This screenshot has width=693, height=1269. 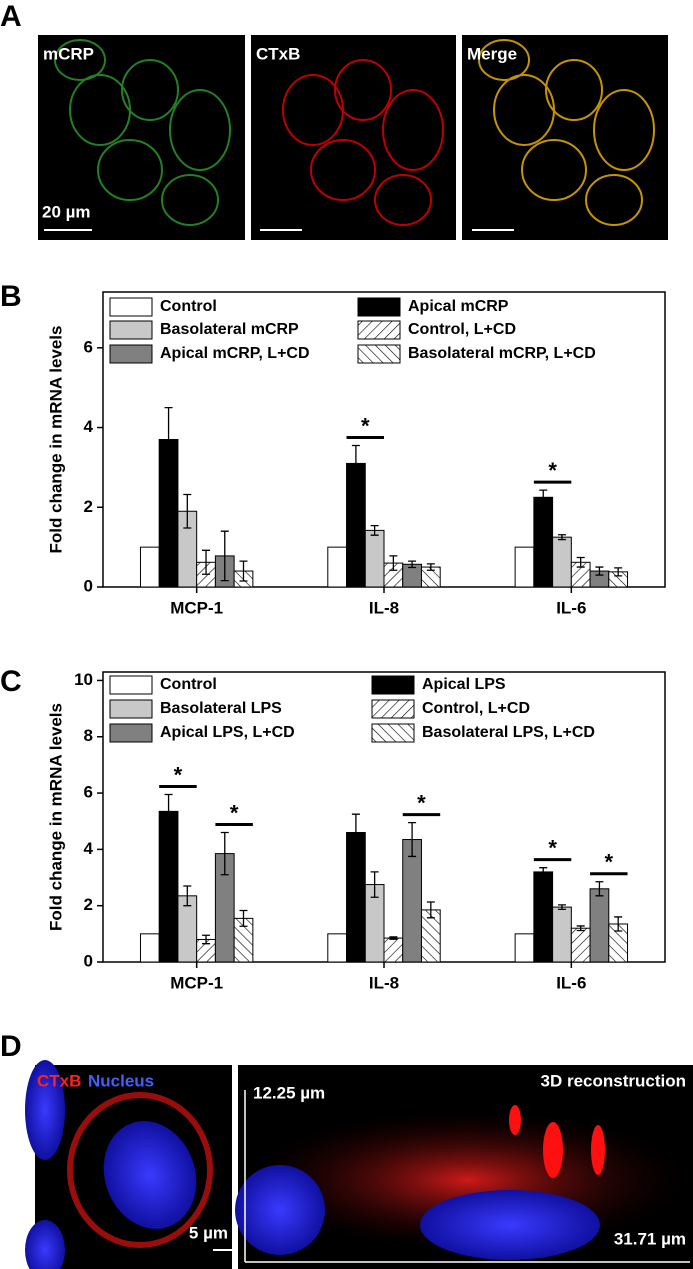 I want to click on legend-label: Basolateral mCRP, L+CD, so click(x=502, y=353).